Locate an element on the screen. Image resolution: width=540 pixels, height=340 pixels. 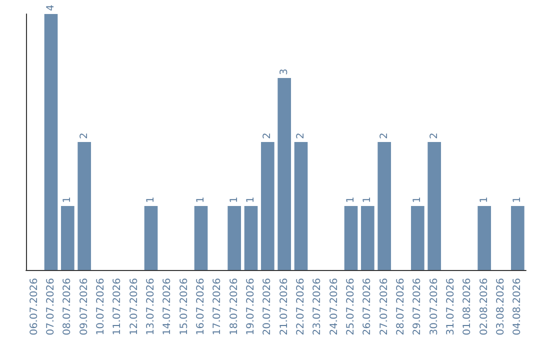
data-label: 3 is located at coordinates (284, 71).